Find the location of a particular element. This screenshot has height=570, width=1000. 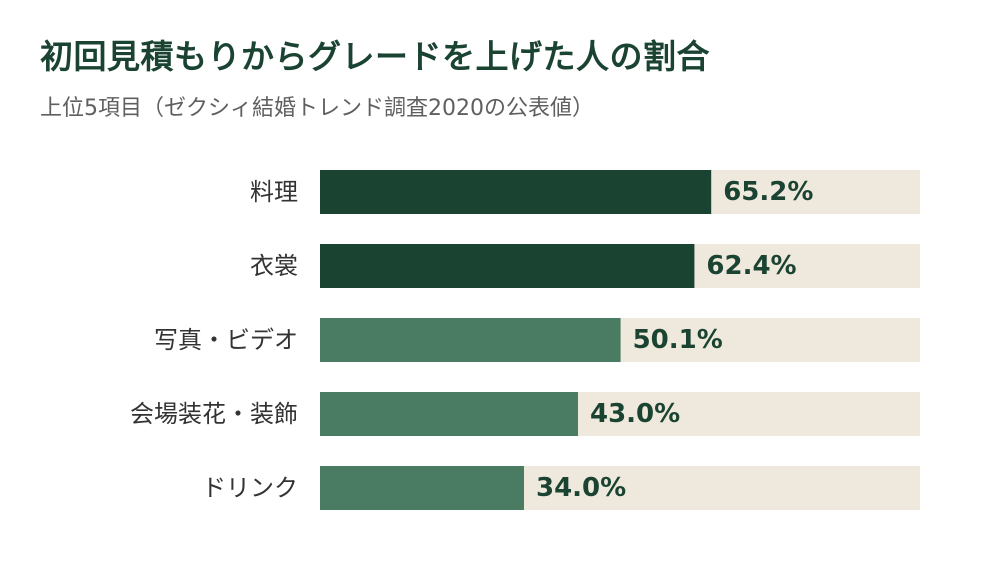

value-label: 34.0% is located at coordinates (581, 488).